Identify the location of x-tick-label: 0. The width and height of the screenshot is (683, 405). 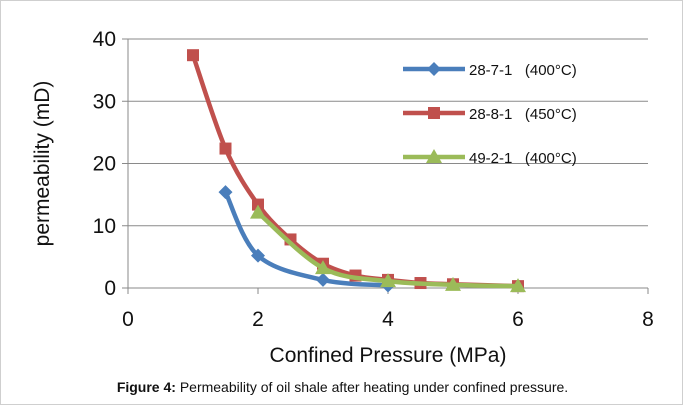
(128, 319).